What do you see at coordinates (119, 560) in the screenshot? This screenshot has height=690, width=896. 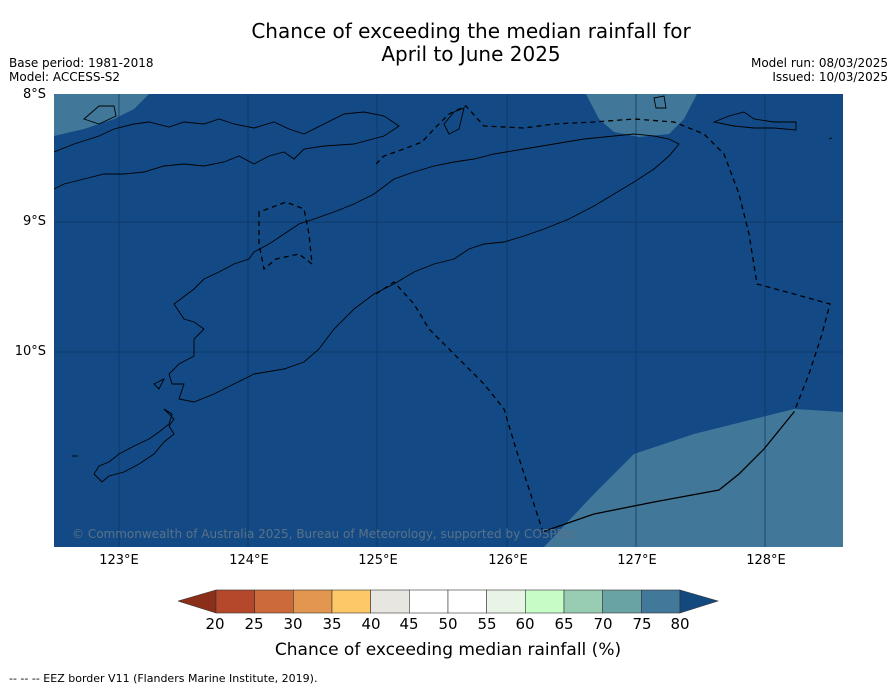 I see `lon-label-123e: 123°E` at bounding box center [119, 560].